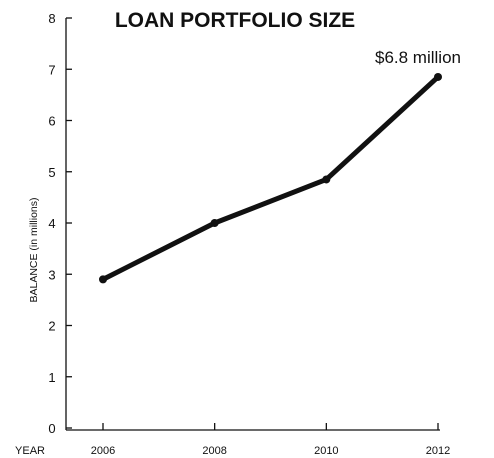 This screenshot has width=494, height=458. What do you see at coordinates (51, 223) in the screenshot?
I see `y-tick-label: 4` at bounding box center [51, 223].